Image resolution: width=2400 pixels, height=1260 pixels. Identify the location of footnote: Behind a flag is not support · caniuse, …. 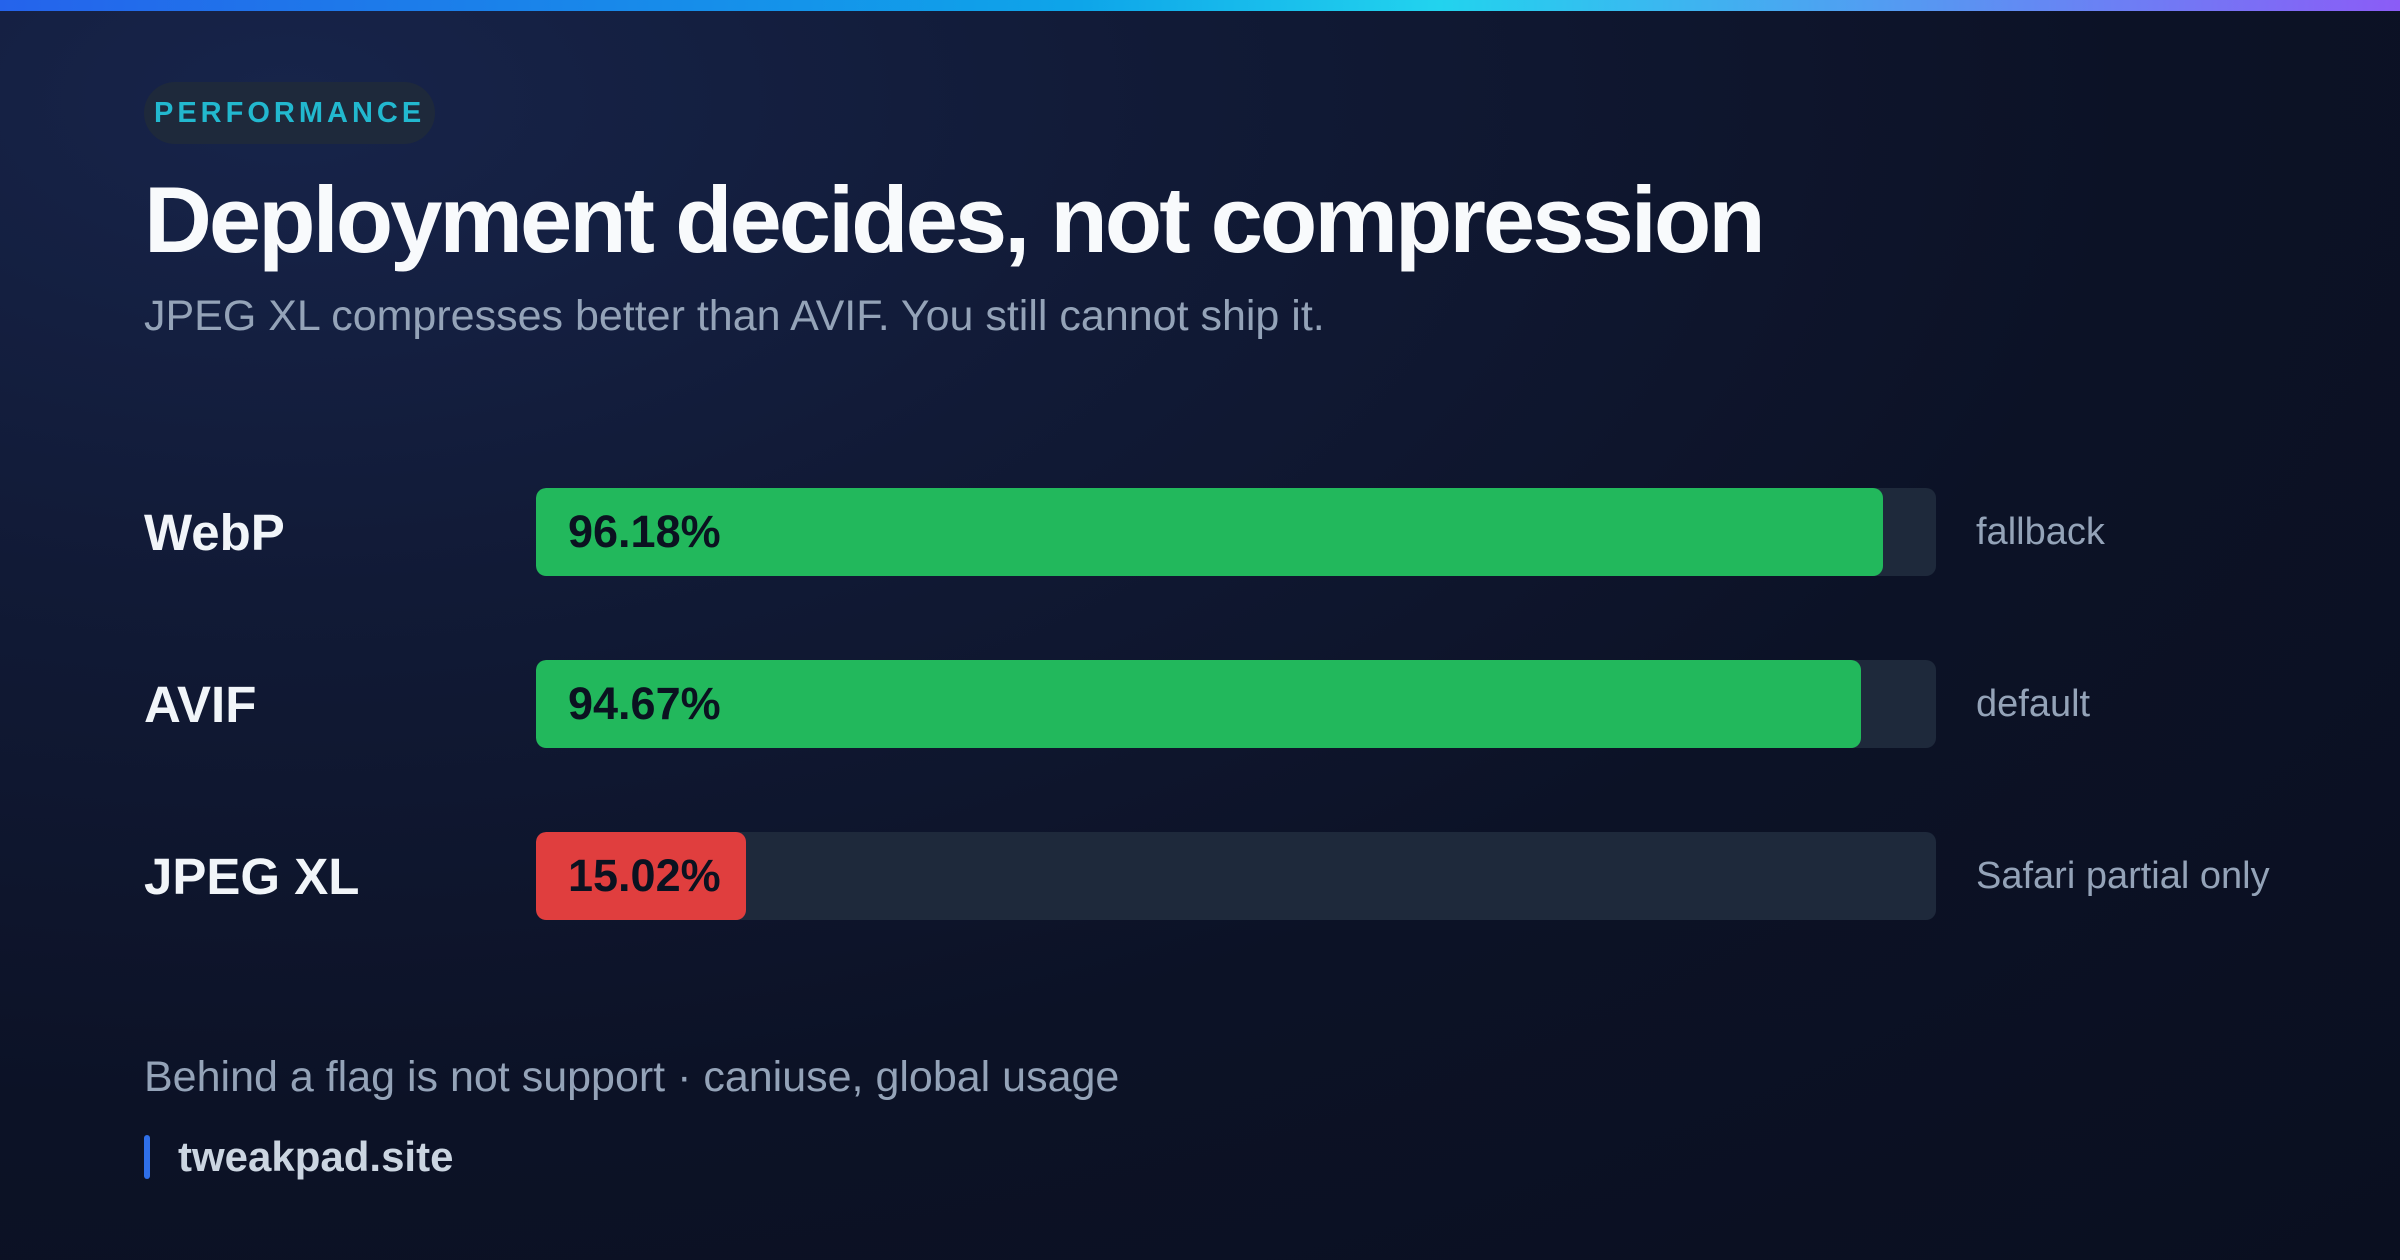
(632, 1077).